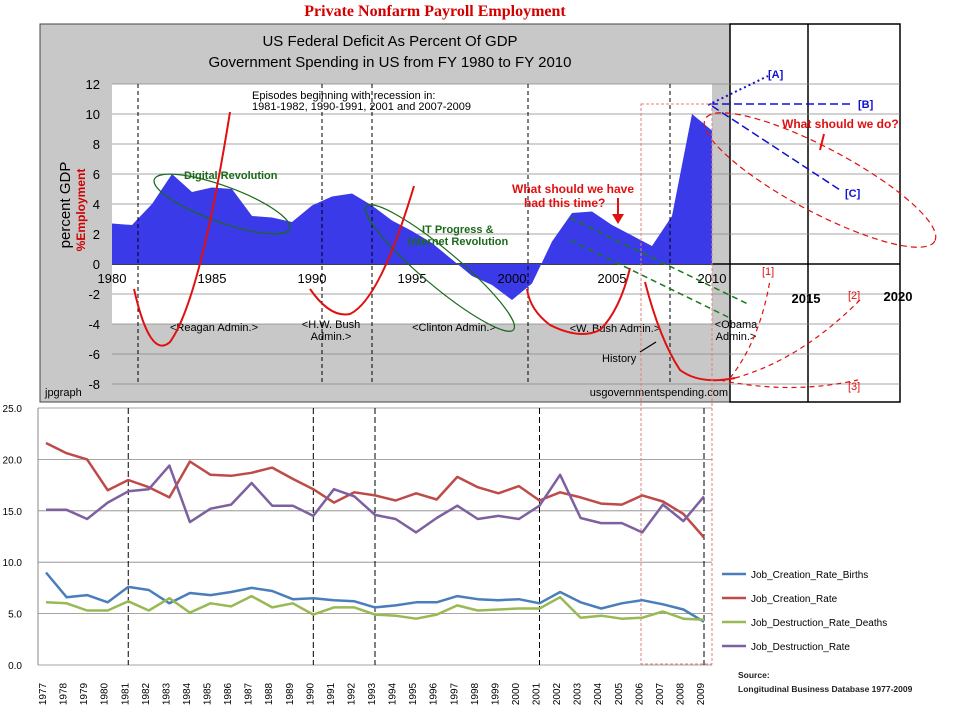  Describe the element at coordinates (372, 693) in the screenshot. I see `bottom-x-tick-label: 1993` at that location.